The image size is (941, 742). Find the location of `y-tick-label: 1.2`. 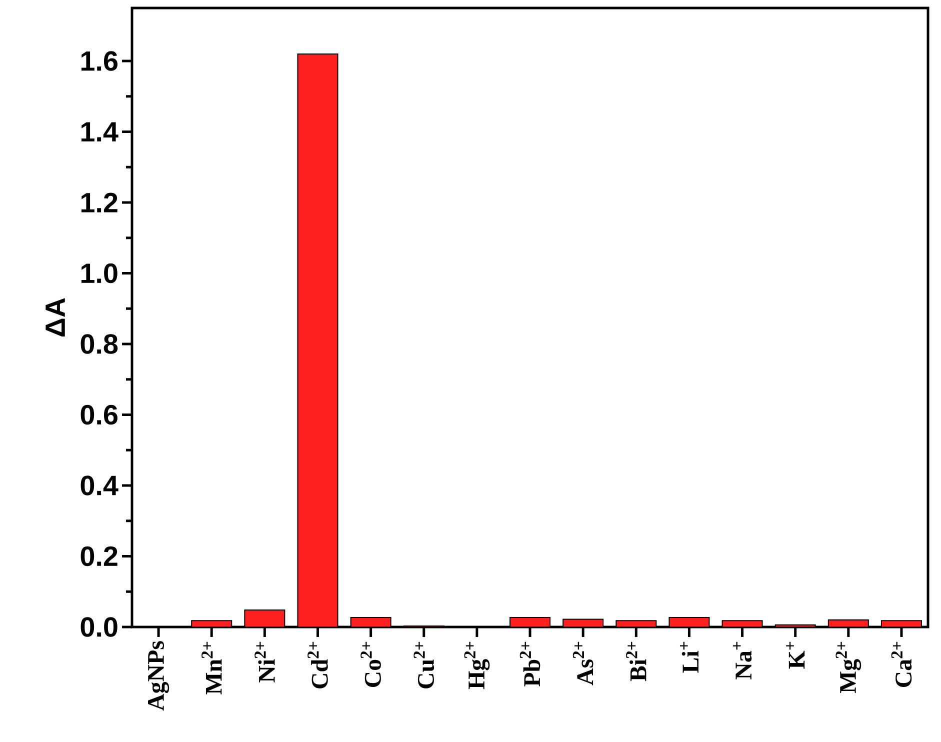

y-tick-label: 1.2 is located at coordinates (99, 202).